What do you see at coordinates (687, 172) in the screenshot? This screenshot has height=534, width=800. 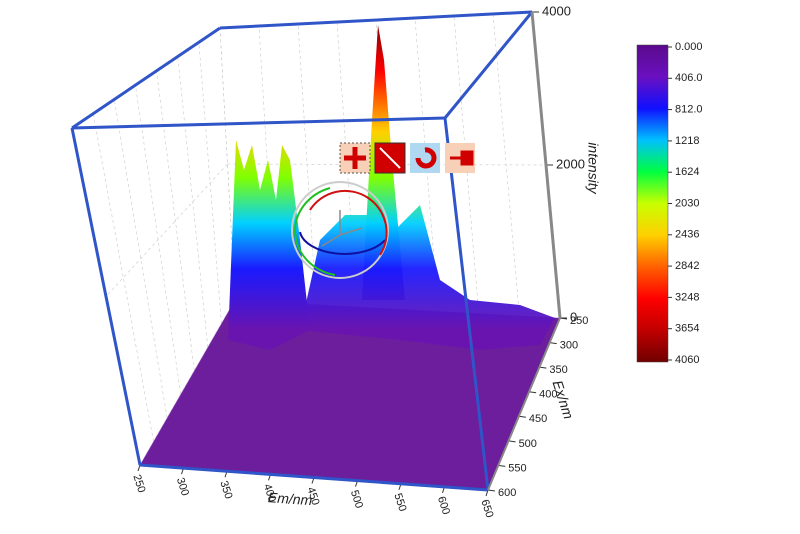 I see `colorbar-tick-label: 1624` at bounding box center [687, 172].